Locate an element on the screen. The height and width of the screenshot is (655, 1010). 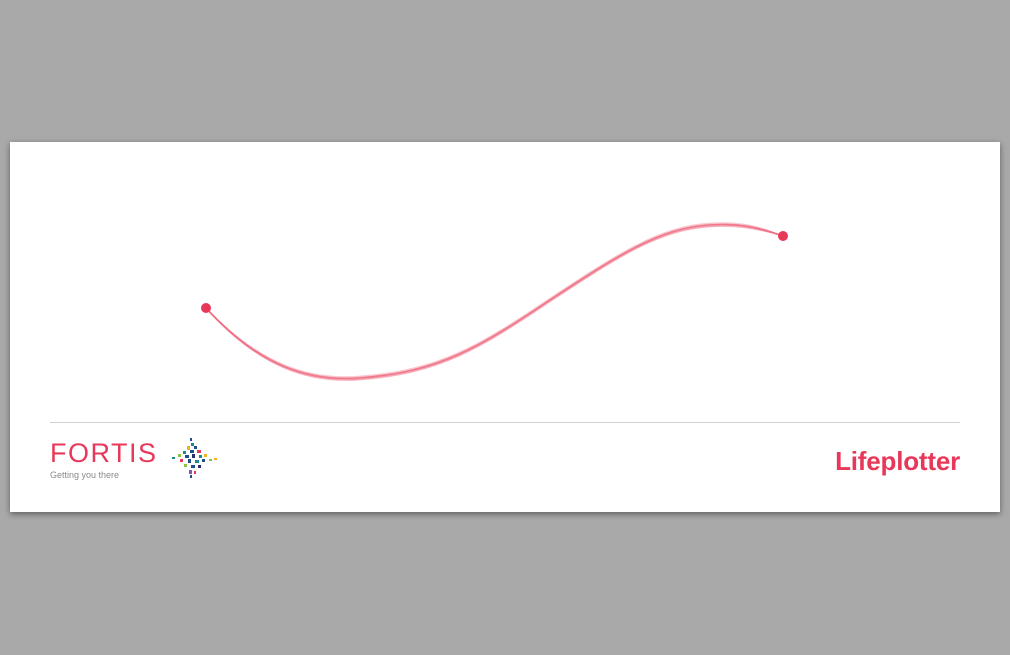
divider-line is located at coordinates (505, 422).